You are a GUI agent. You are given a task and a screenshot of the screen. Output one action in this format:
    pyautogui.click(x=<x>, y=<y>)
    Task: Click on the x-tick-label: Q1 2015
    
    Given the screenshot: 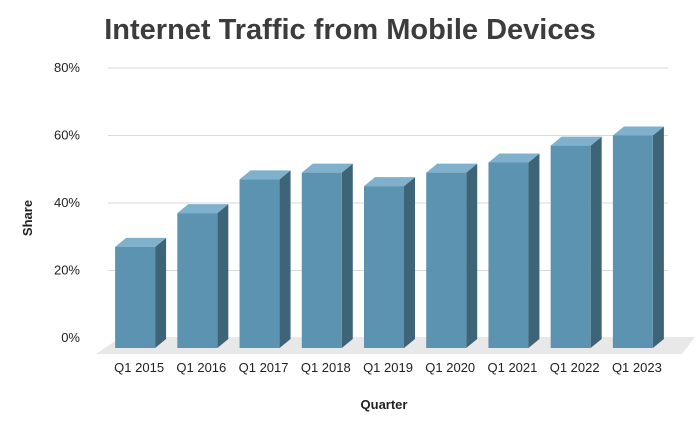 What is the action you would take?
    pyautogui.click(x=139, y=367)
    